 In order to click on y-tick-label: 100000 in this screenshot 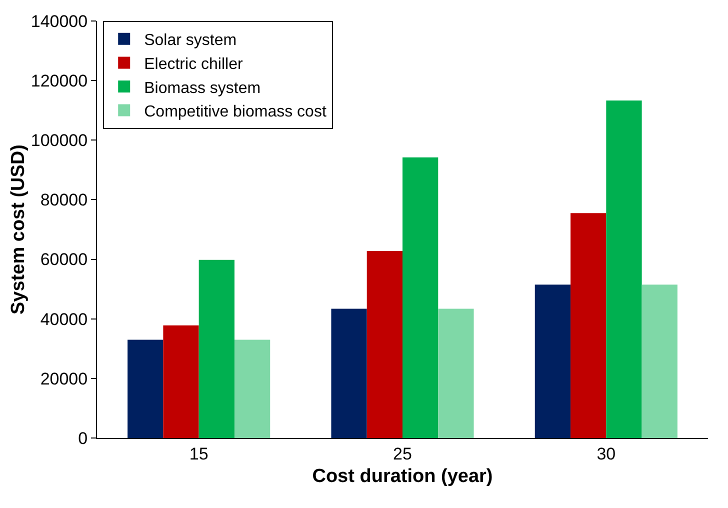, I will do `click(59, 140)`.